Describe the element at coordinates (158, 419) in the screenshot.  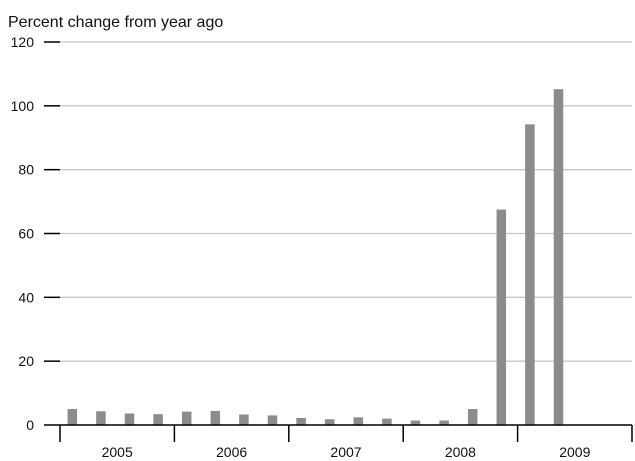
I see `bar-2005-q4` at that location.